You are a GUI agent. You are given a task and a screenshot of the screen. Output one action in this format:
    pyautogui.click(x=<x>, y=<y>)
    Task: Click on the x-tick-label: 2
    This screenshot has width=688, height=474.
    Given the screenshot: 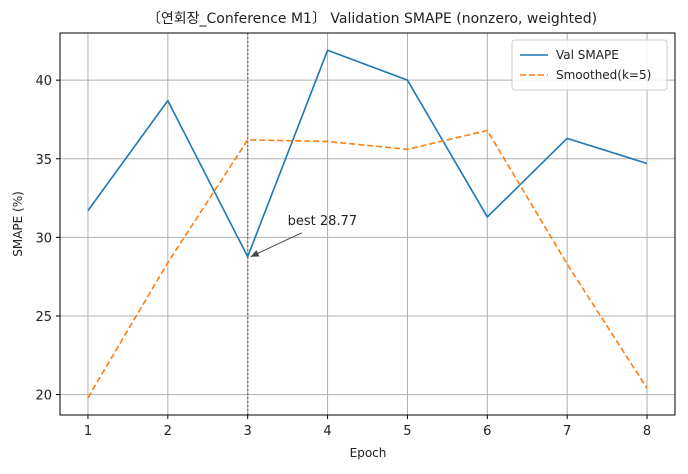 What is the action you would take?
    pyautogui.click(x=168, y=431)
    